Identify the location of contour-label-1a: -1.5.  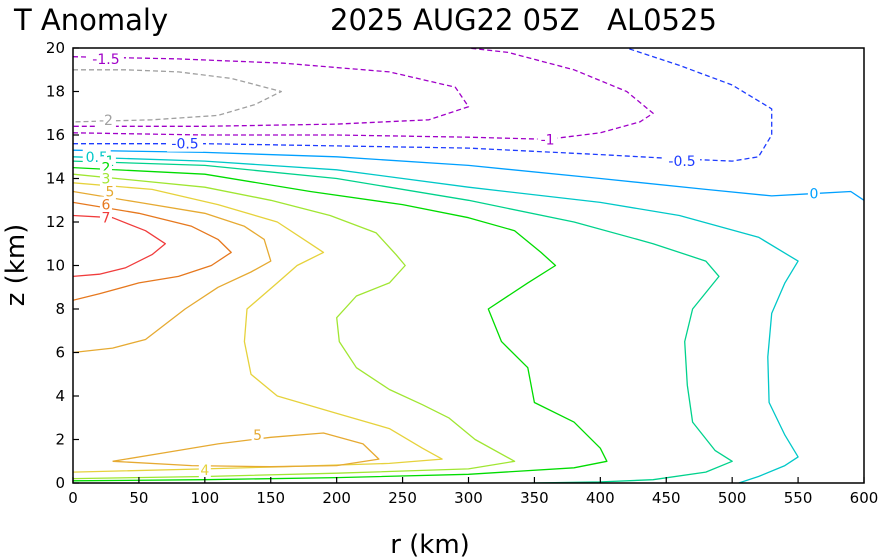
(105, 60).